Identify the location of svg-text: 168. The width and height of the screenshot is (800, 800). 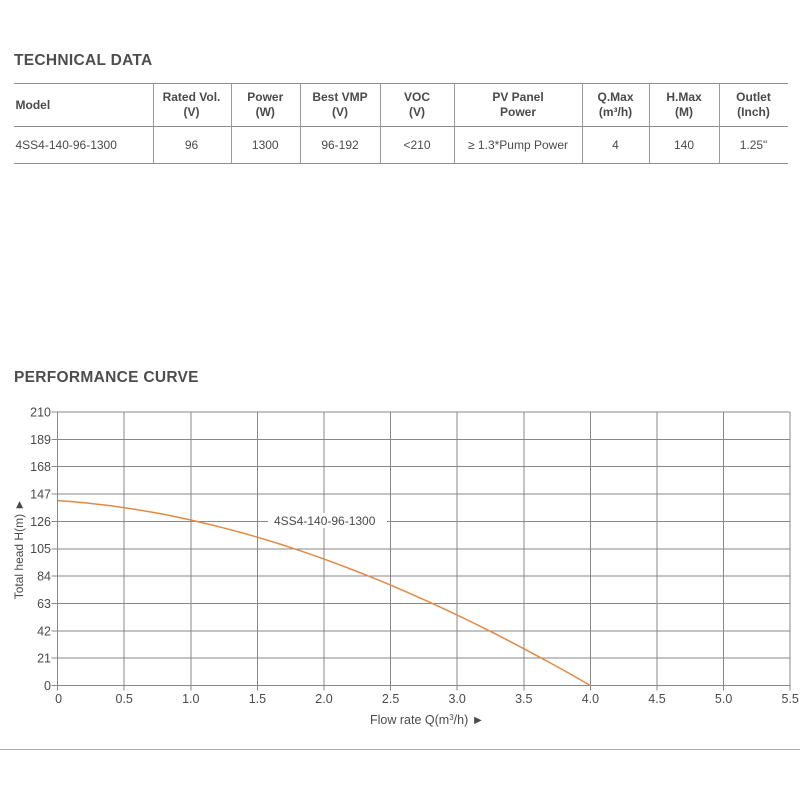
(40, 467).